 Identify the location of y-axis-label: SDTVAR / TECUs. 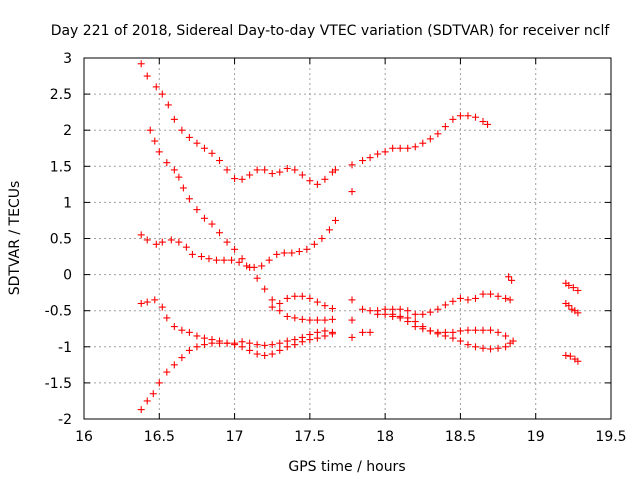
(15, 238).